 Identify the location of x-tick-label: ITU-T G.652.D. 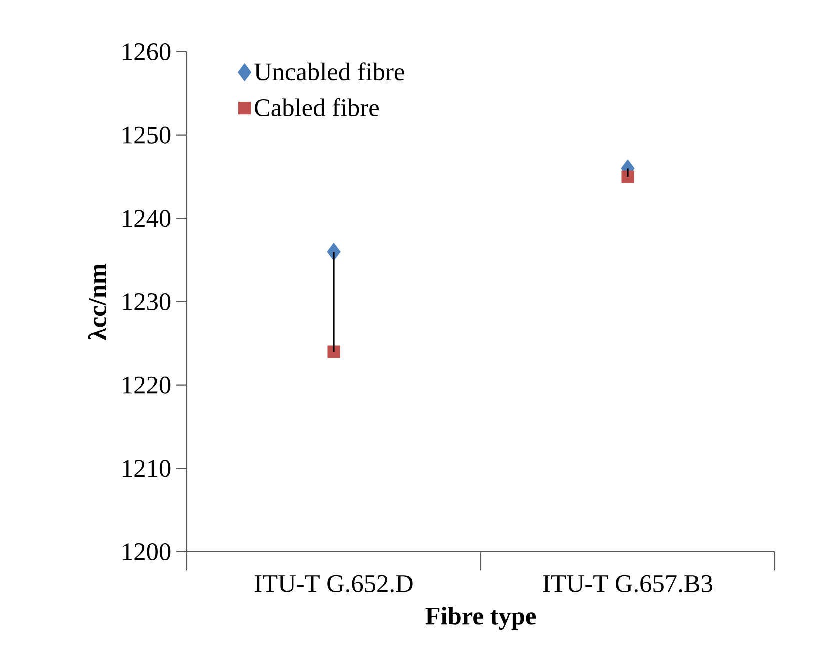
(334, 584).